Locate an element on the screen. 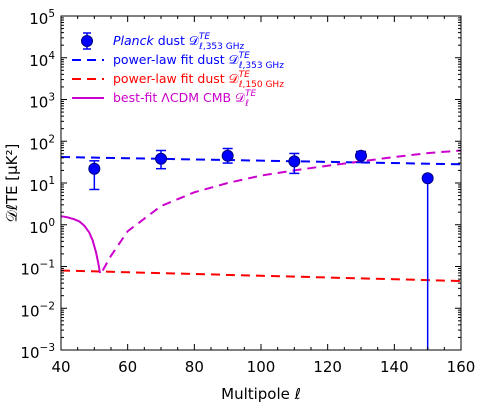 This screenshot has height=407, width=480. y-tick-label: 10⁻³ is located at coordinates (37, 352).